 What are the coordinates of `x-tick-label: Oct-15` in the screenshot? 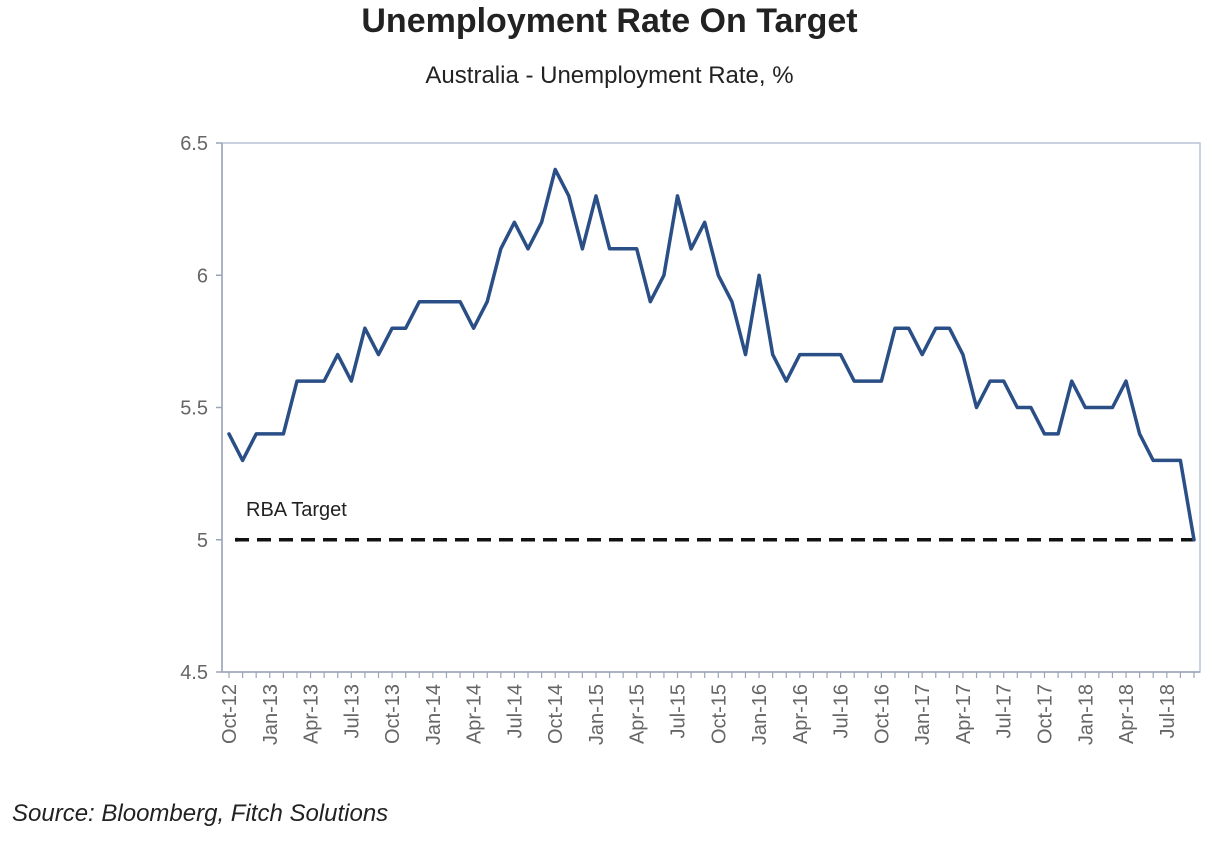 It's located at (719, 714).